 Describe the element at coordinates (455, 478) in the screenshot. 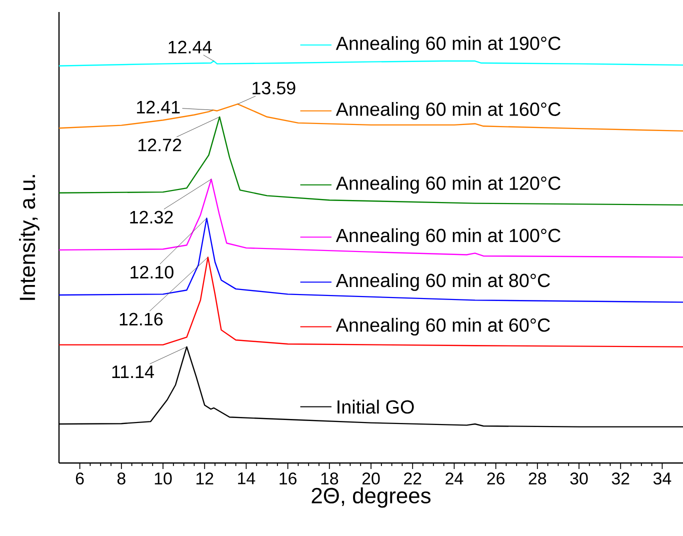

I see `x-tick-label: 24` at that location.